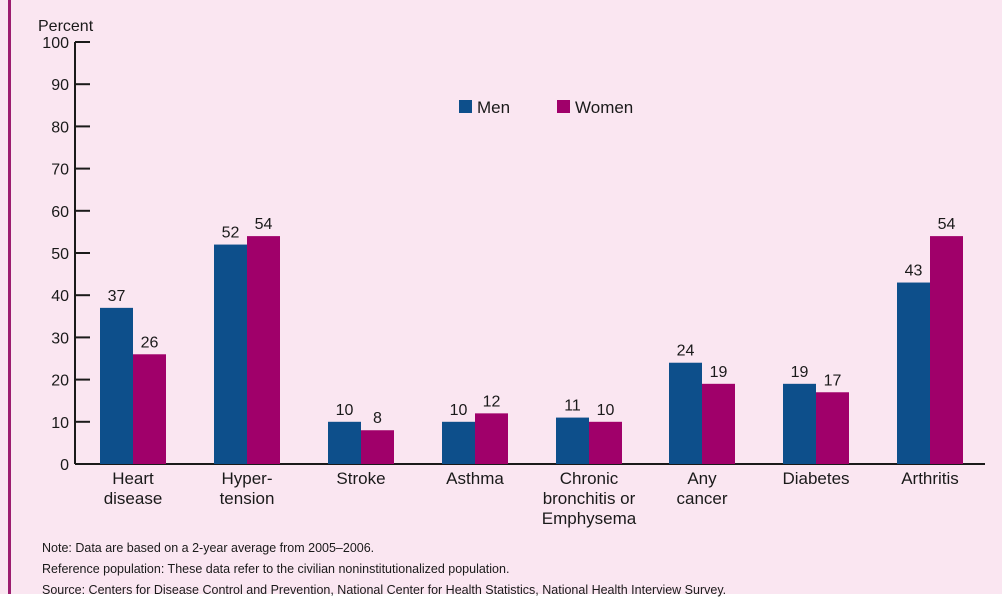  I want to click on y-tick-label: 30, so click(60, 338).